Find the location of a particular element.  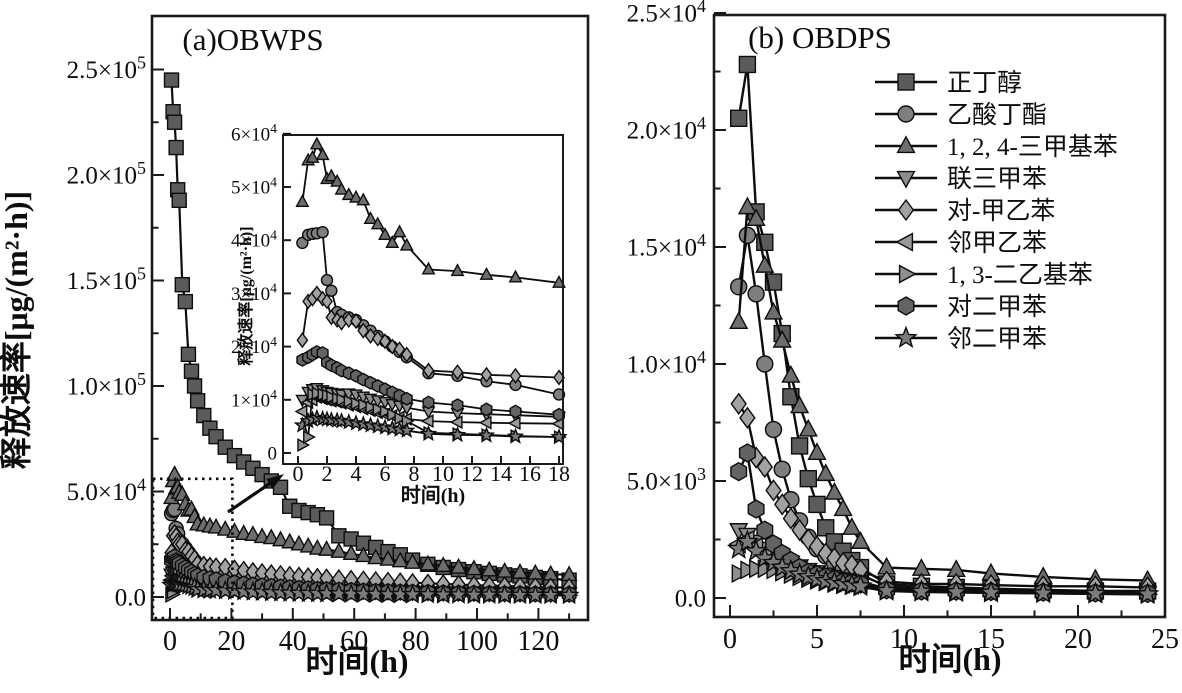

legend-item-o-methylethylbenzene: 邻甲乙苯 is located at coordinates (961, 243).